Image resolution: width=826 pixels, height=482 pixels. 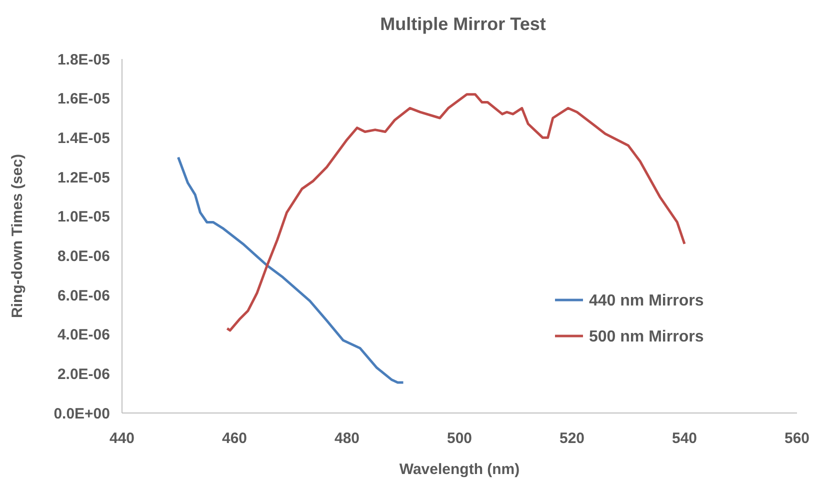 I want to click on x-tick-label: 540, so click(x=685, y=438).